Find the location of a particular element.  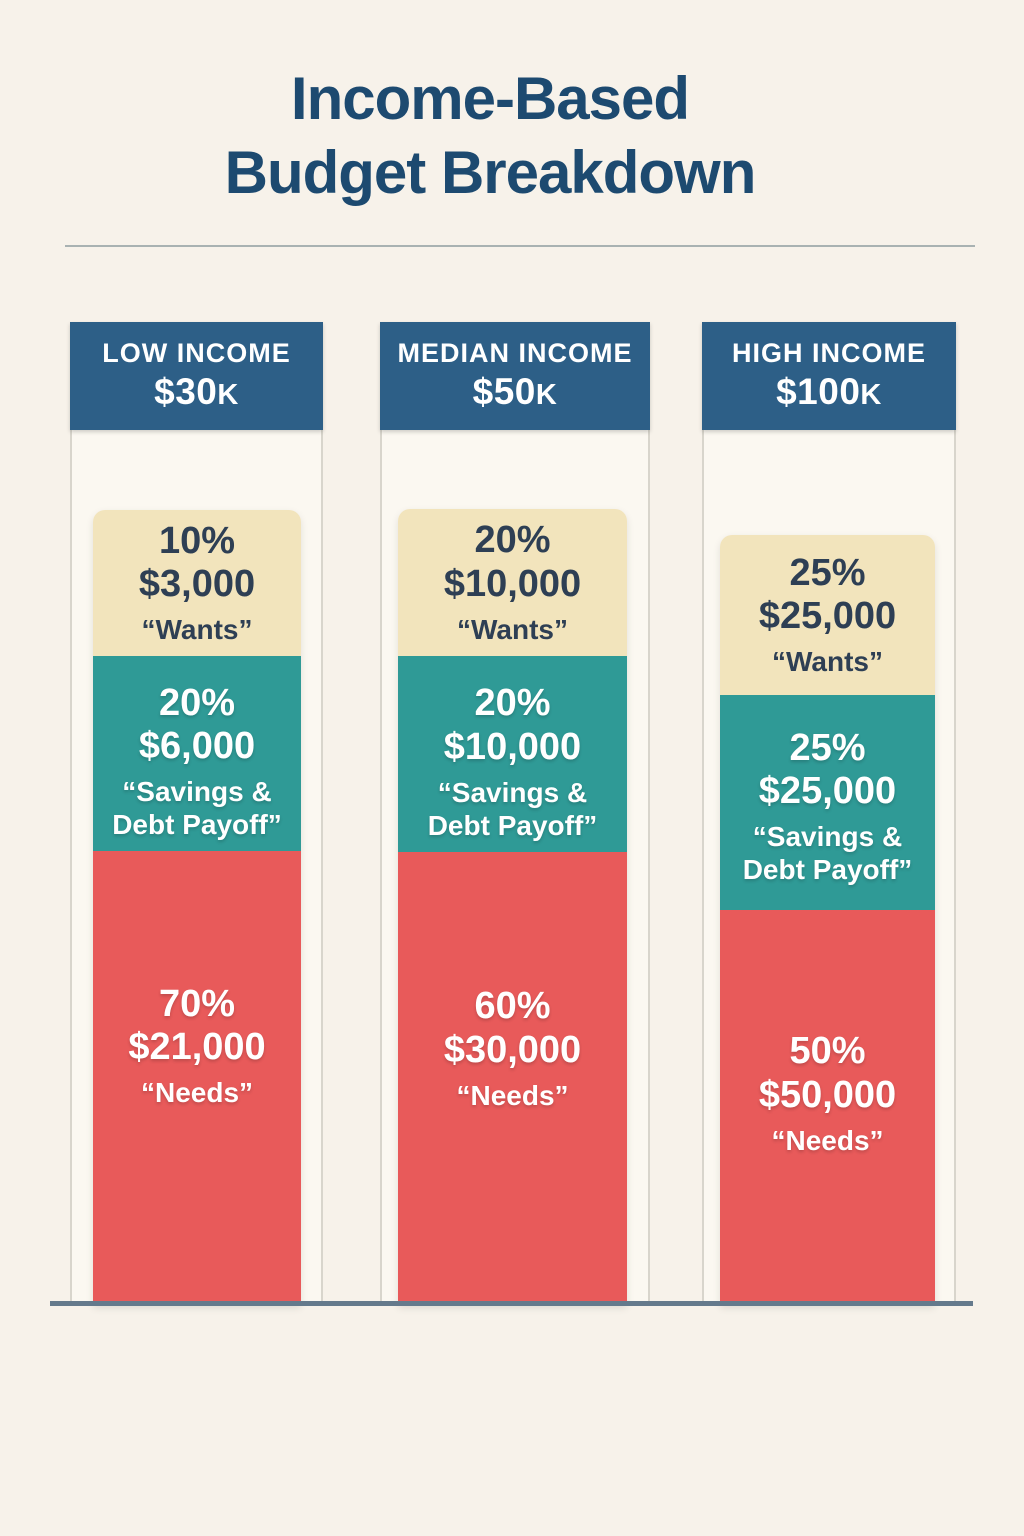

bar-segment-savings: 25% $25,000 “Savings & Debt Payoff” is located at coordinates (827, 802).